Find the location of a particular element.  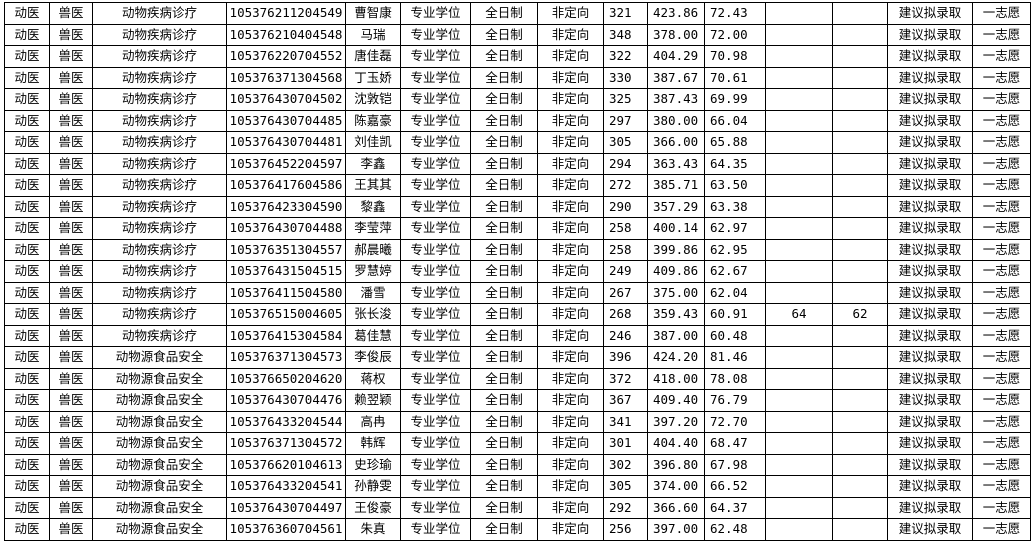

cell-name: 韩辉 is located at coordinates (373, 443).